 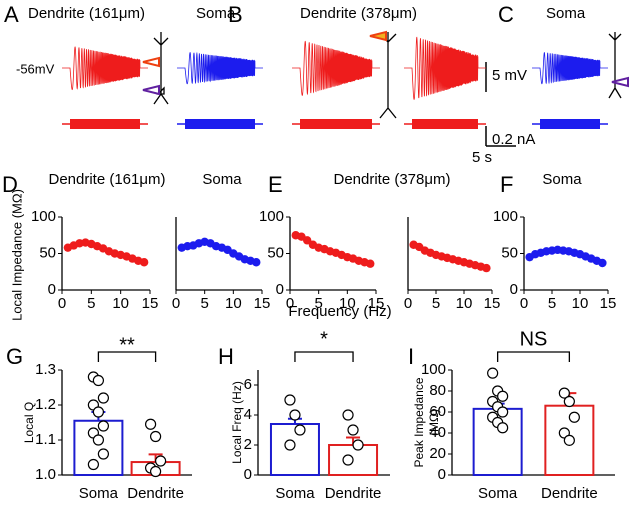 I want to click on significance-label: *, so click(x=324, y=339).